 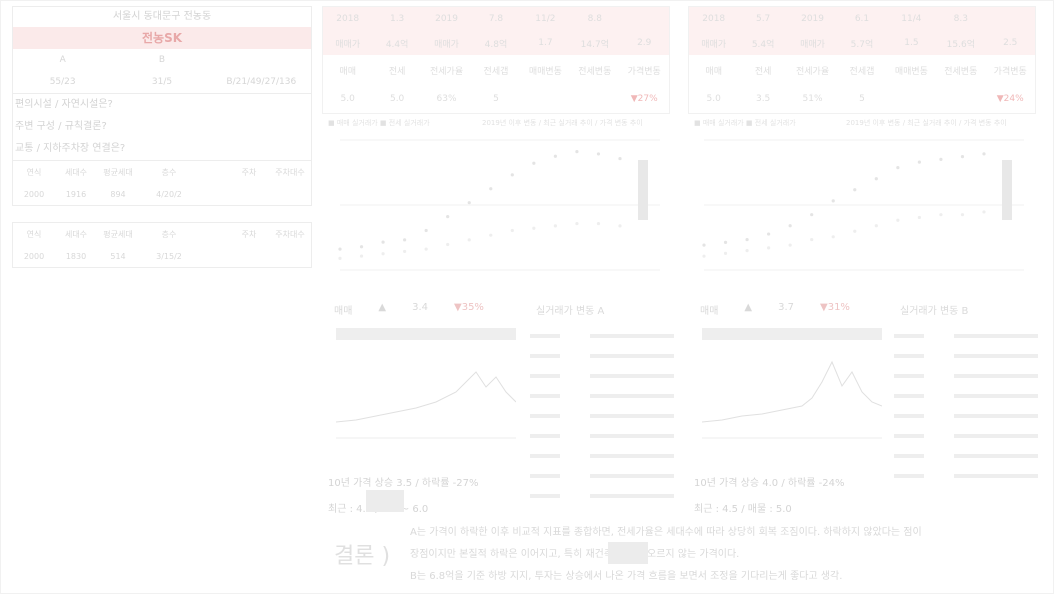 What do you see at coordinates (769, 483) in the screenshot?
I see `summary-b-1: 10년 가격 상승 4.0 / 하락률 -24%` at bounding box center [769, 483].